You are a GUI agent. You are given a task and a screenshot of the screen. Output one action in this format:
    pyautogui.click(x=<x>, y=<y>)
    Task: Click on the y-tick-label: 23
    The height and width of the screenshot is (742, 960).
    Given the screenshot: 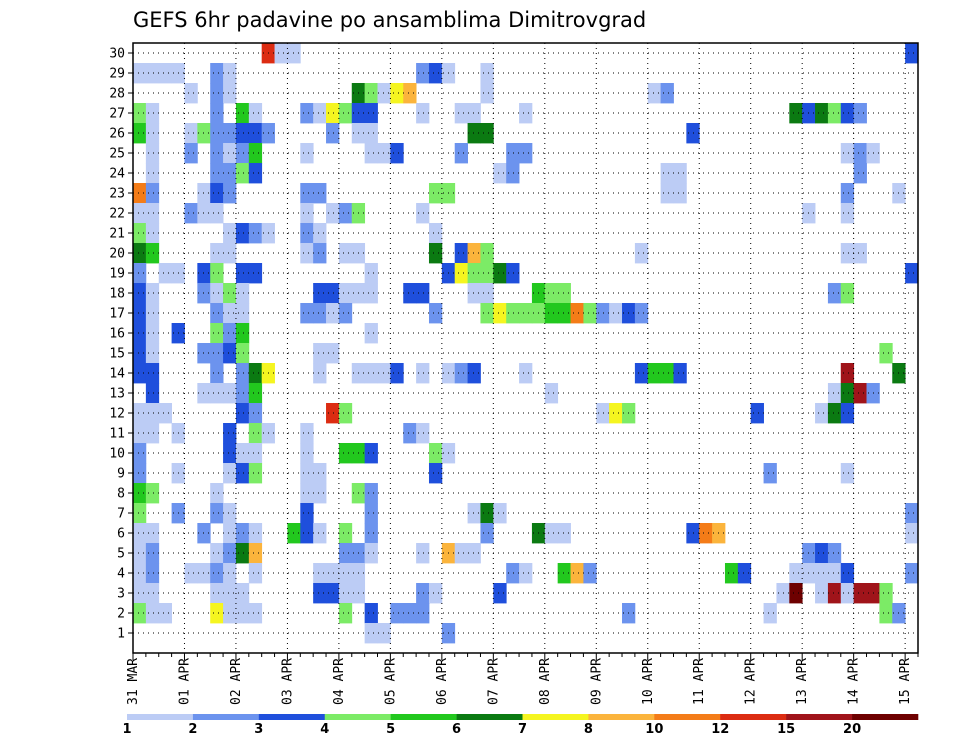 What is the action you would take?
    pyautogui.click(x=117, y=194)
    